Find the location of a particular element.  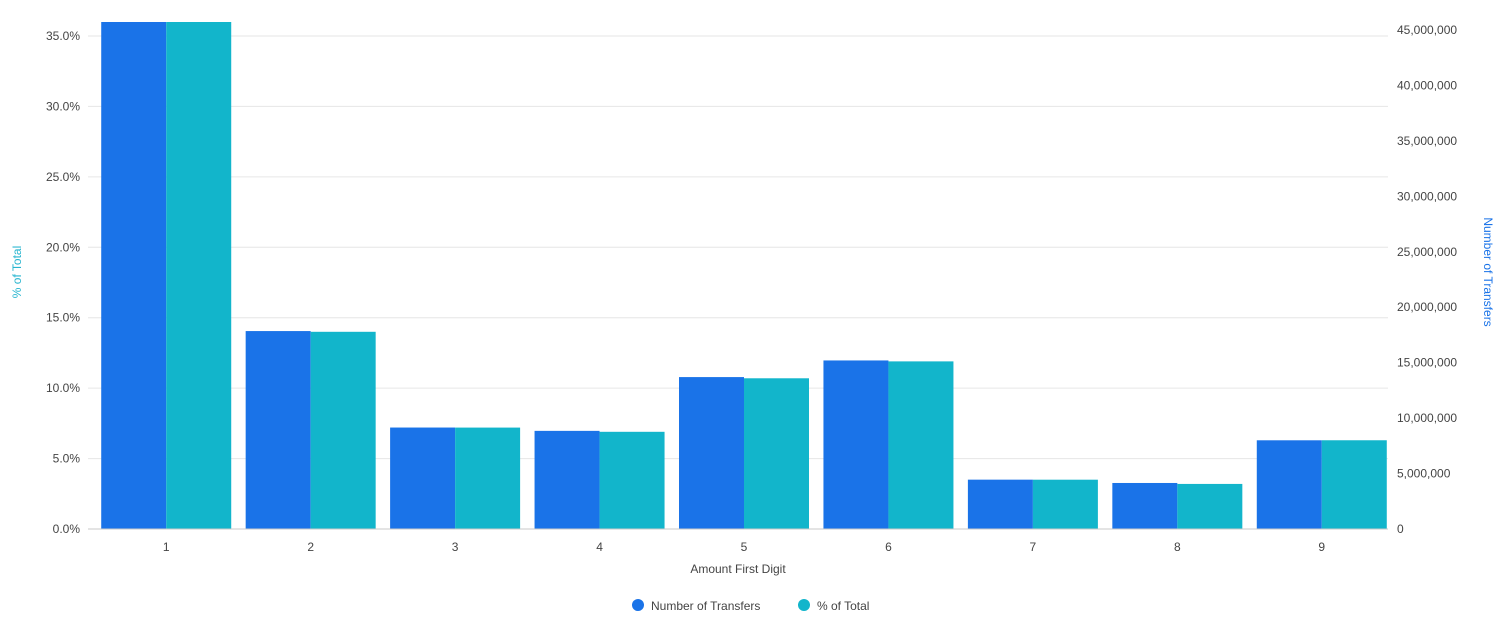

x-tick-label: 7 is located at coordinates (1033, 547).